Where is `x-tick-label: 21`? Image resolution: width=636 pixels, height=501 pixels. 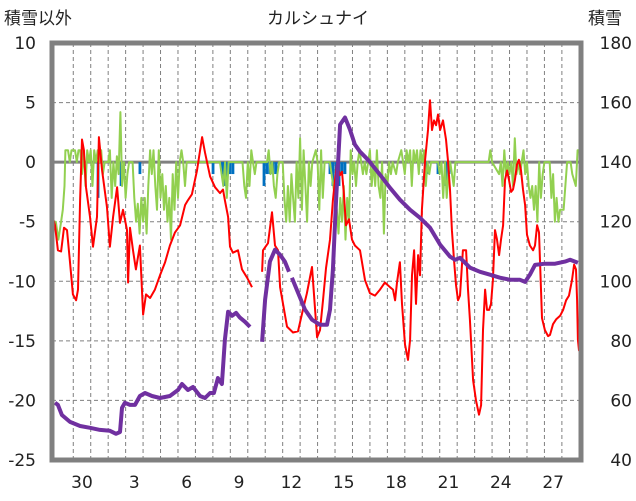
x-tick-label: 21 is located at coordinates (449, 483).